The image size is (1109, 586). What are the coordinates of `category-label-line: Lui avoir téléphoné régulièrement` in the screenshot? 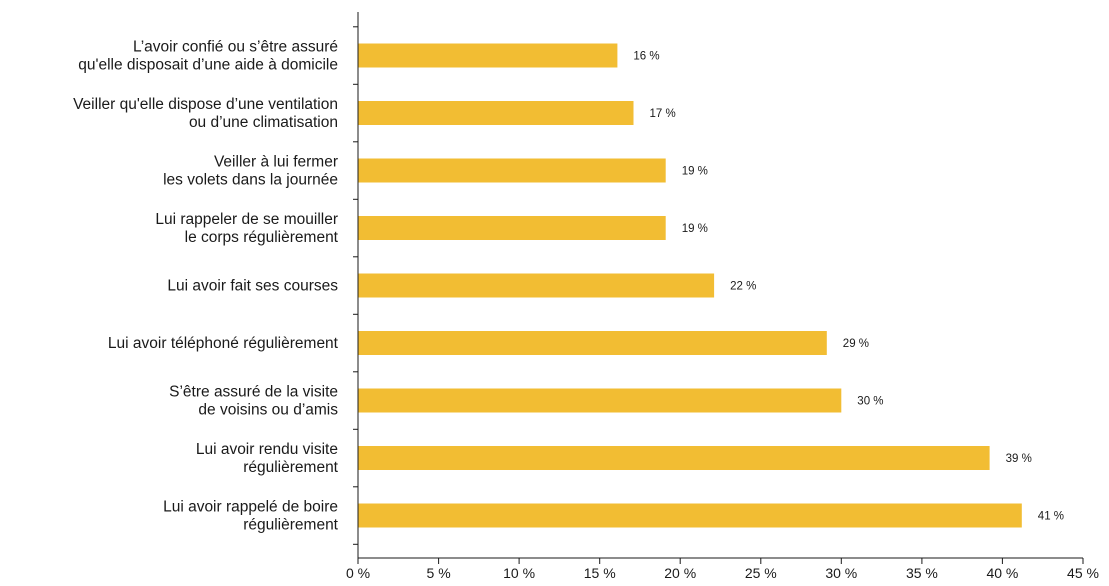 It's located at (223, 343).